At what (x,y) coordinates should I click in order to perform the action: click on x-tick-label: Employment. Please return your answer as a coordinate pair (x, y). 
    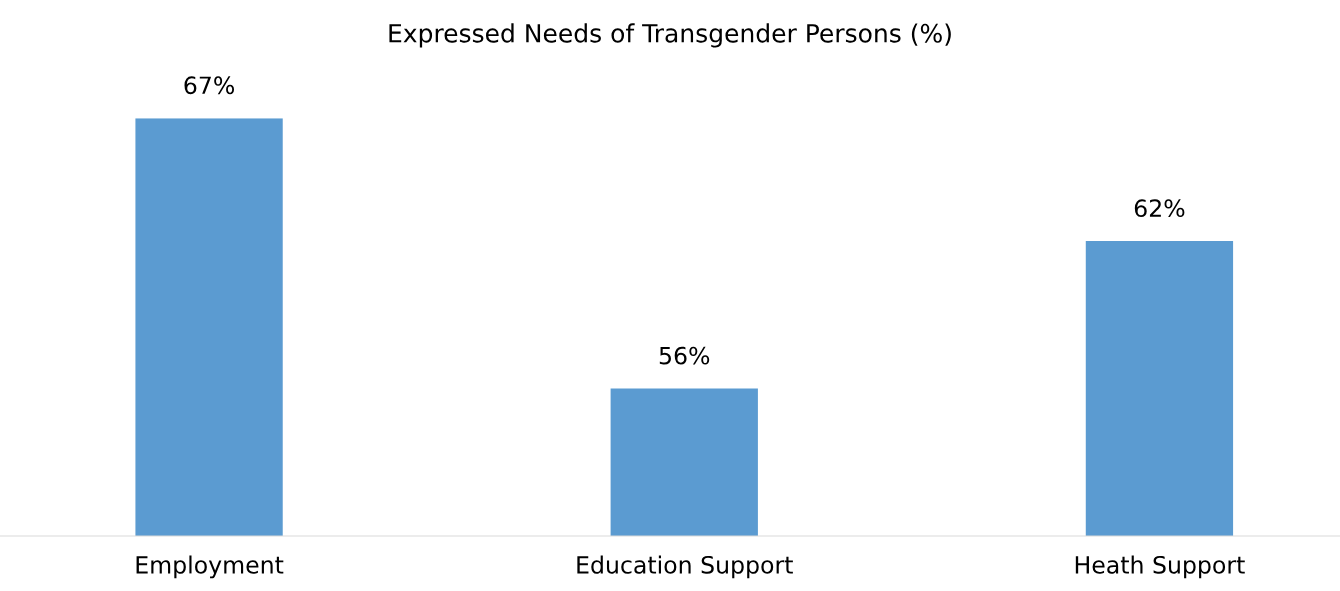
    Looking at the image, I should click on (210, 567).